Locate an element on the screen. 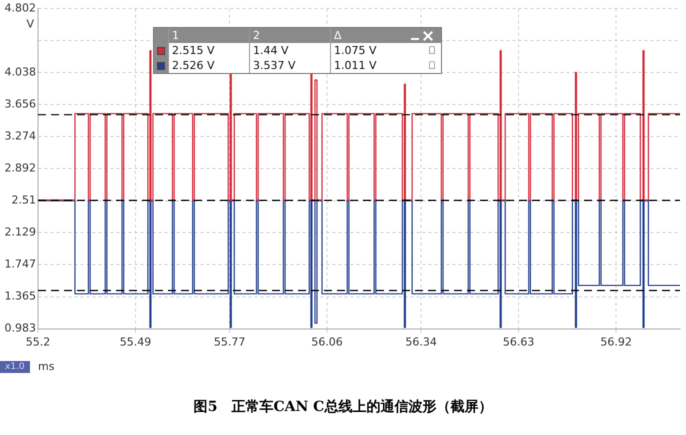  annotation: 1.075 V is located at coordinates (370, 50).